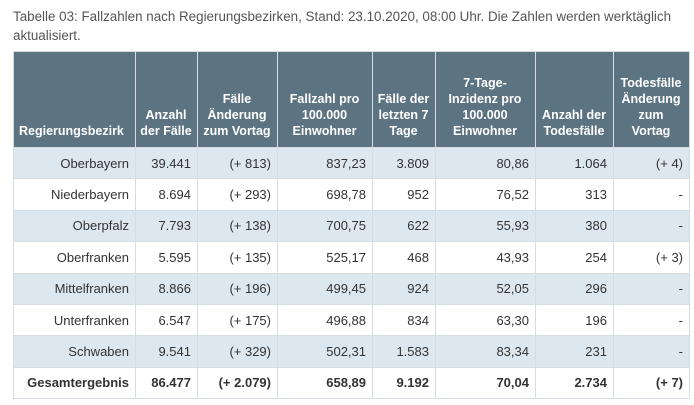  What do you see at coordinates (651, 382) in the screenshot?
I see `total-deaths-change: (+ 7)` at bounding box center [651, 382].